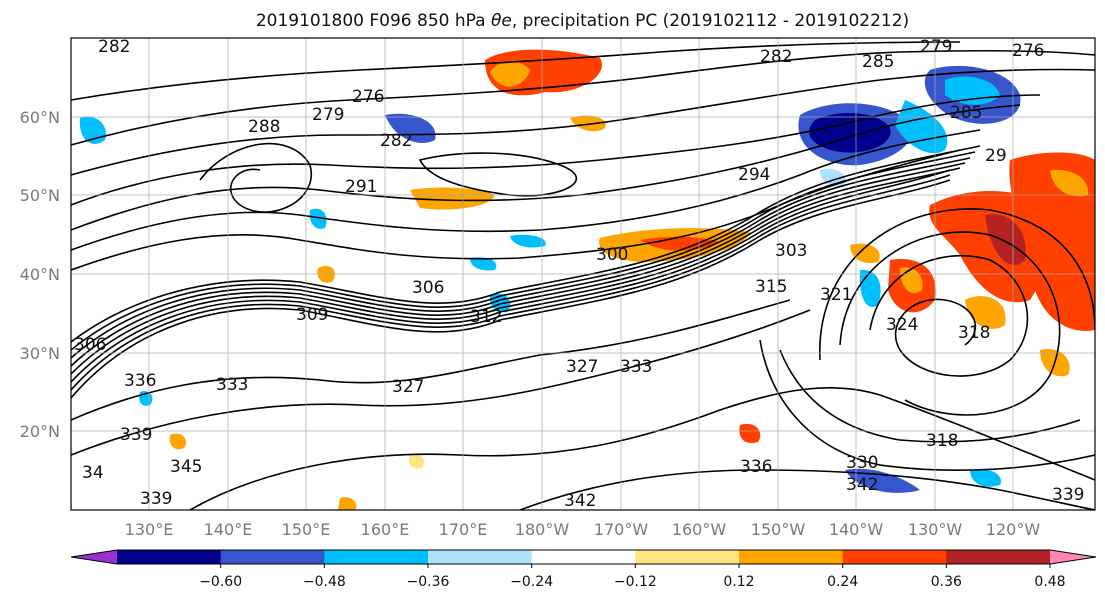 The width and height of the screenshot is (1105, 603). Describe the element at coordinates (93, 473) in the screenshot. I see `contour-label: 34` at that location.